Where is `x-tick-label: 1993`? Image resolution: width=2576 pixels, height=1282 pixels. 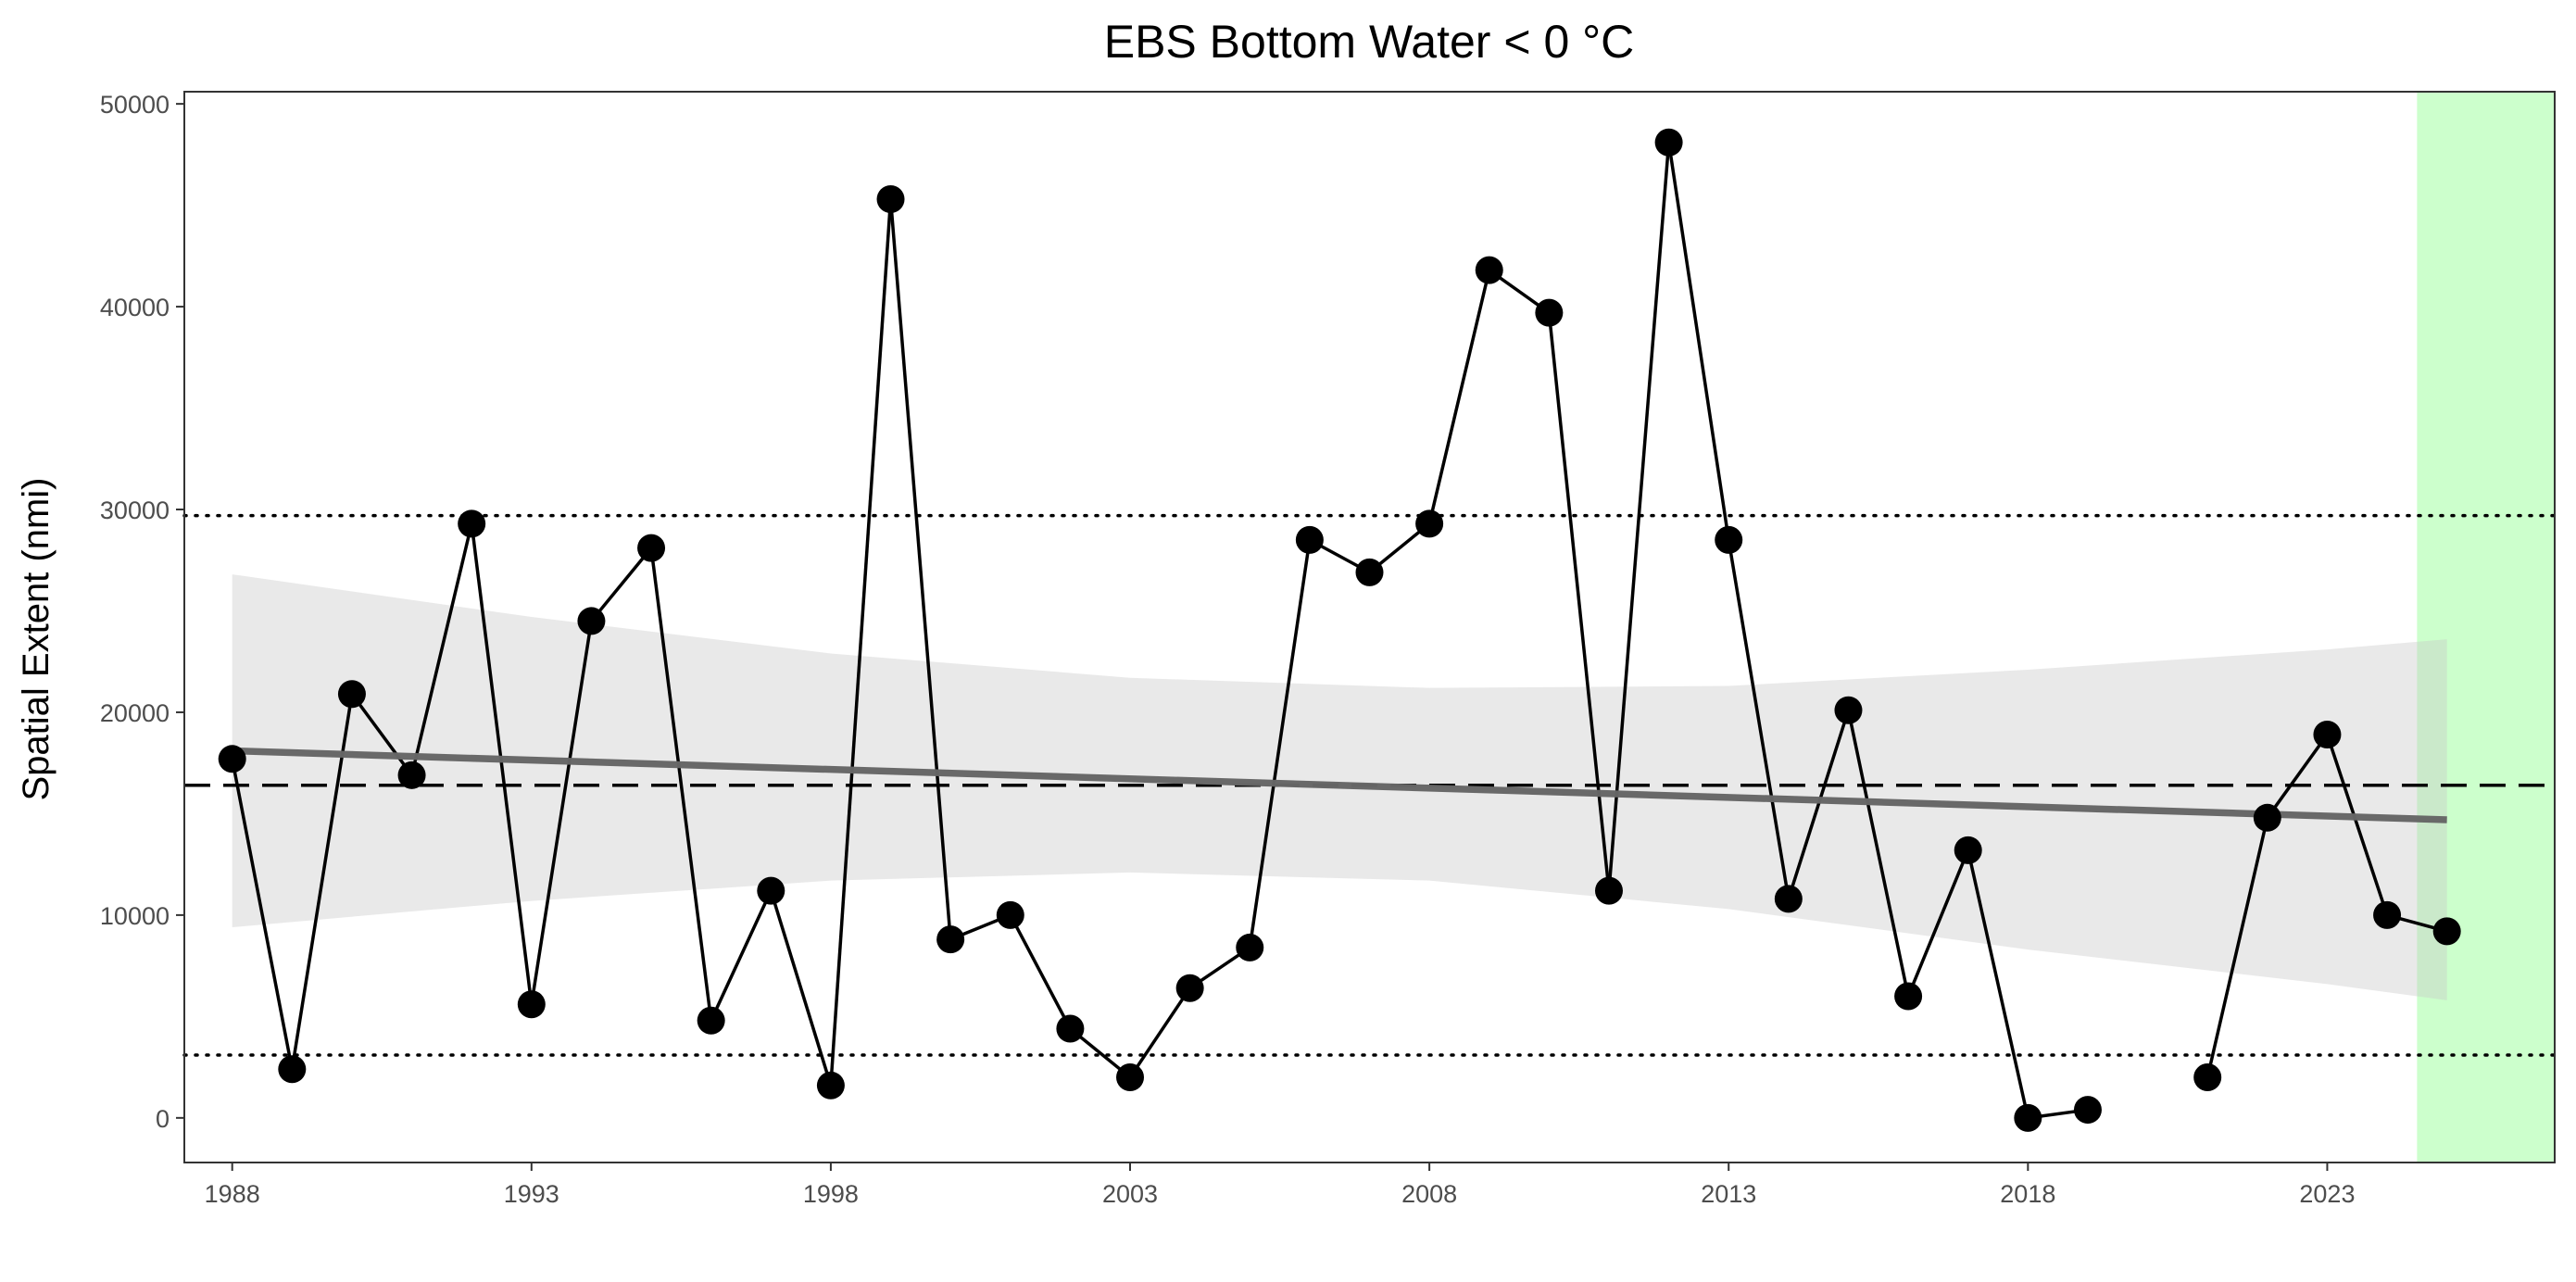 x-tick-label: 1993 is located at coordinates (531, 1194).